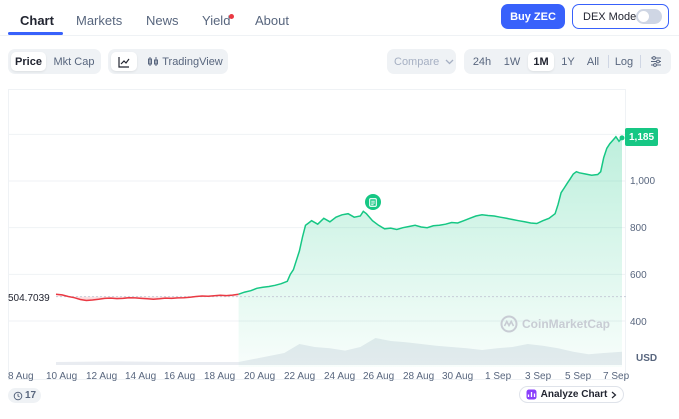  Describe the element at coordinates (449, 61) in the screenshot. I see `chevron-down-icon` at that location.